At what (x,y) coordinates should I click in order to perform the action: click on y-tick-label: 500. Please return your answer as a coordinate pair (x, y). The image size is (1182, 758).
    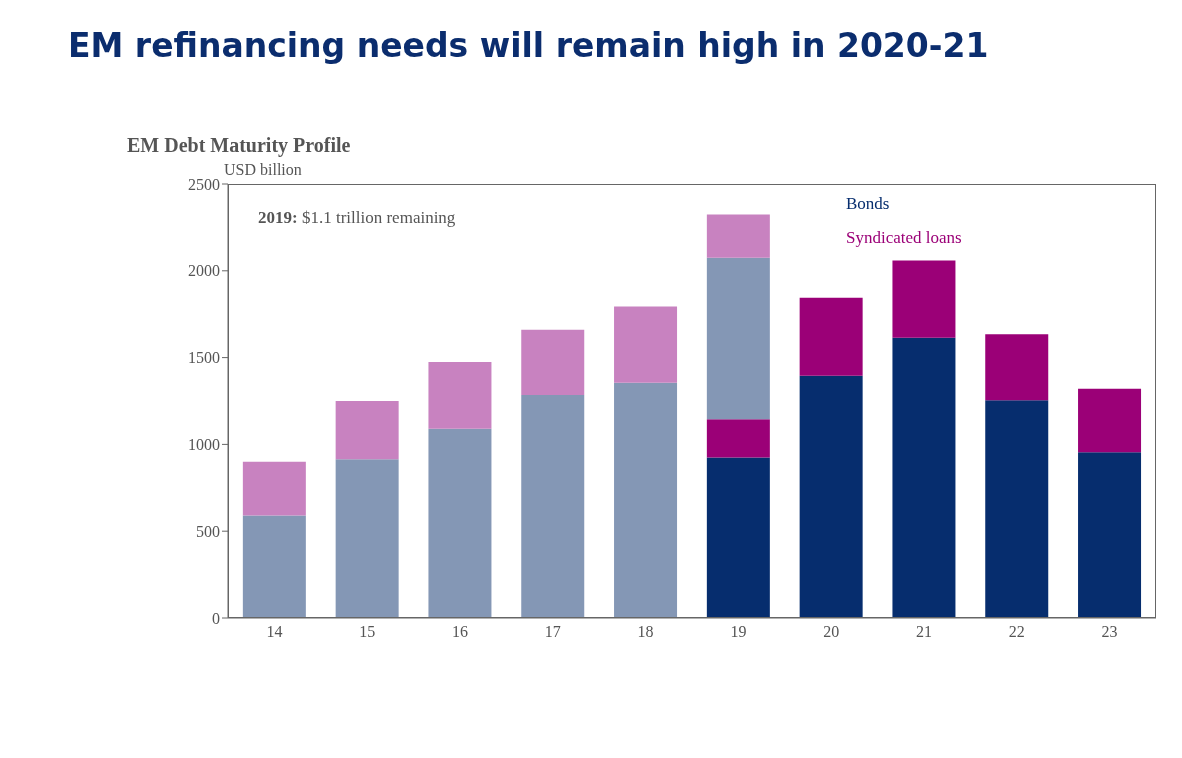
    Looking at the image, I should click on (208, 531).